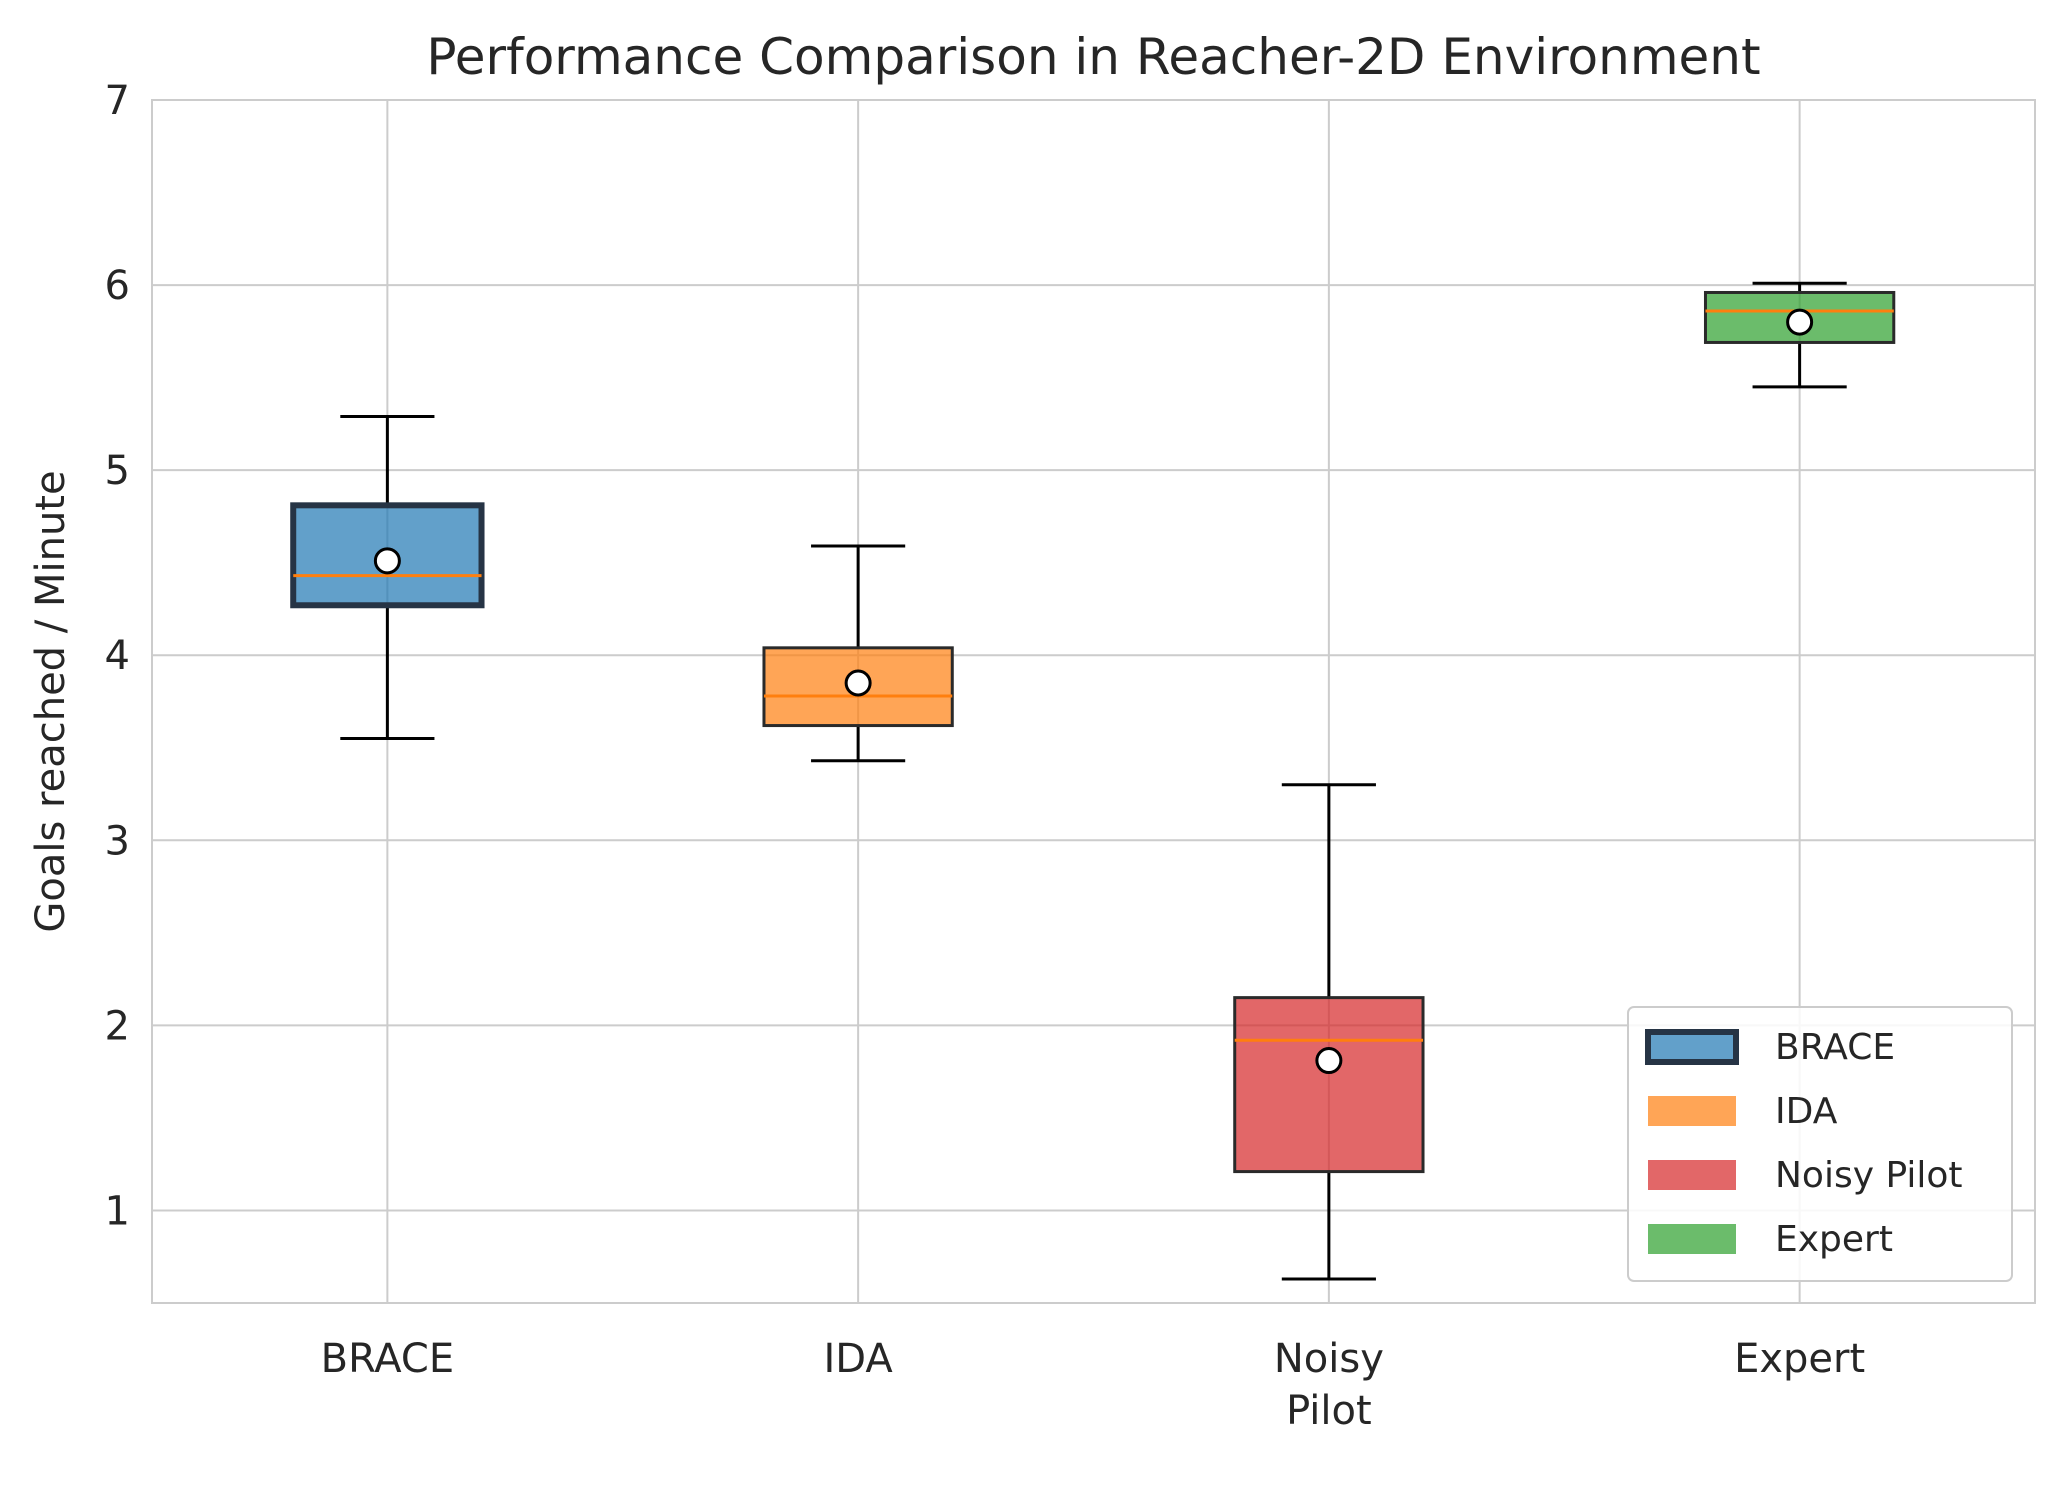  Describe the element at coordinates (117, 471) in the screenshot. I see `y-tick-label: 5` at that location.